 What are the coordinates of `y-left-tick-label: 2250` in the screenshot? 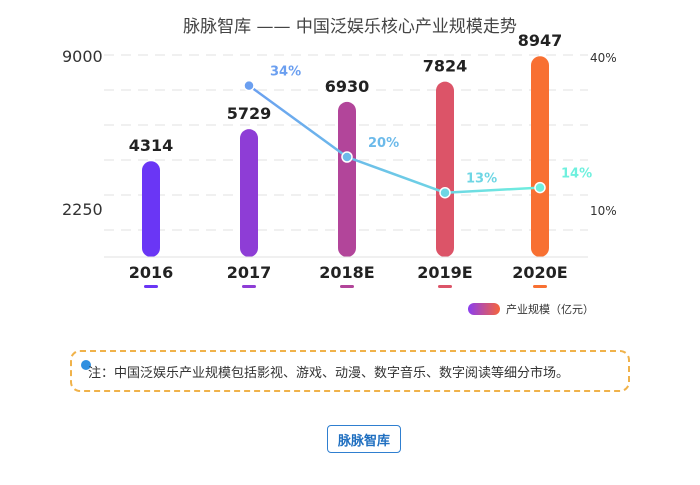 It's located at (82, 209).